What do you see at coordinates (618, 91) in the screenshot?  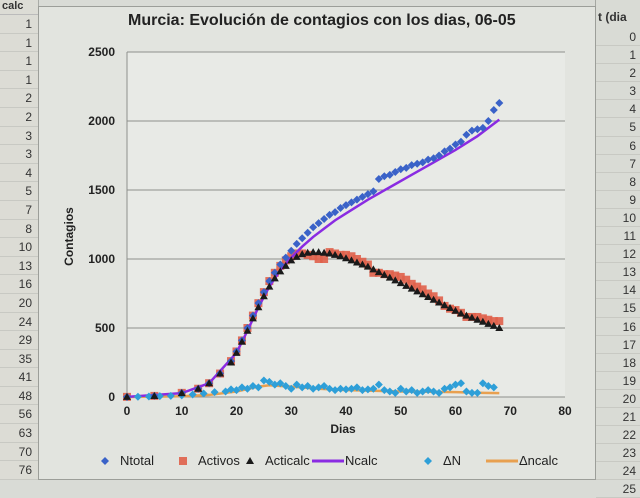 I see `t-dia-cell: 3` at bounding box center [618, 91].